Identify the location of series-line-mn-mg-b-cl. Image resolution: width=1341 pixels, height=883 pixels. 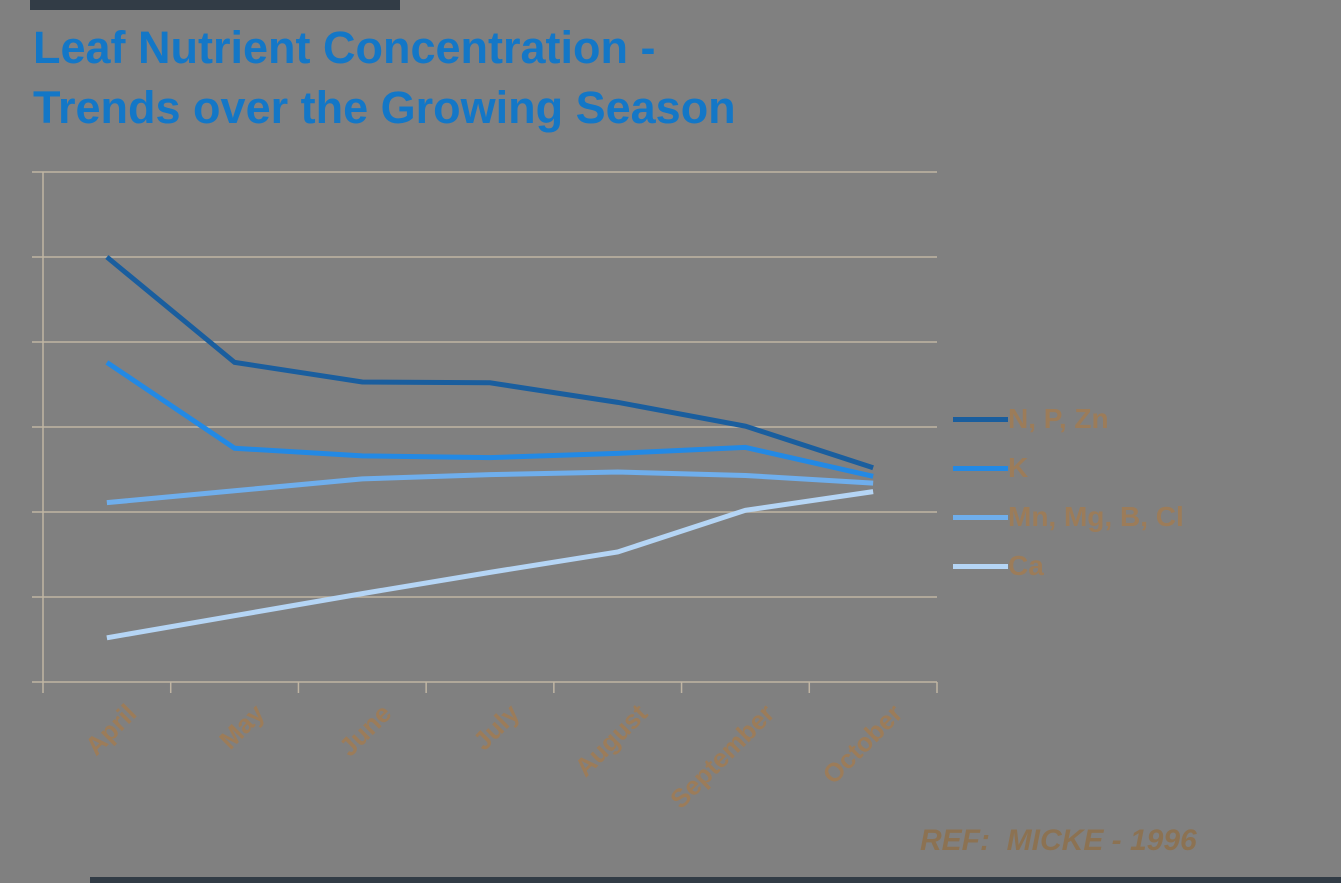
(490, 487).